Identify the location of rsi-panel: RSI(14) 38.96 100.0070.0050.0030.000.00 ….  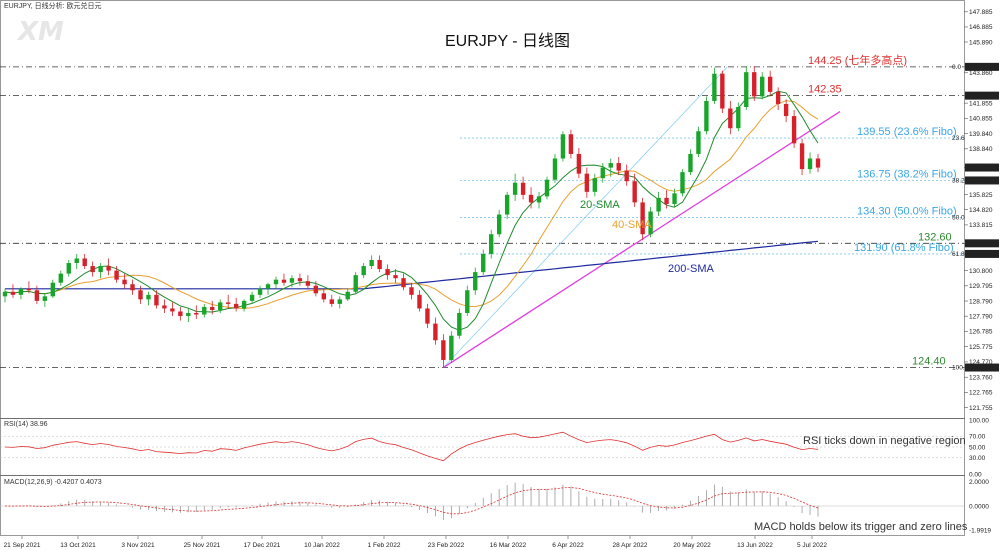
(494, 447).